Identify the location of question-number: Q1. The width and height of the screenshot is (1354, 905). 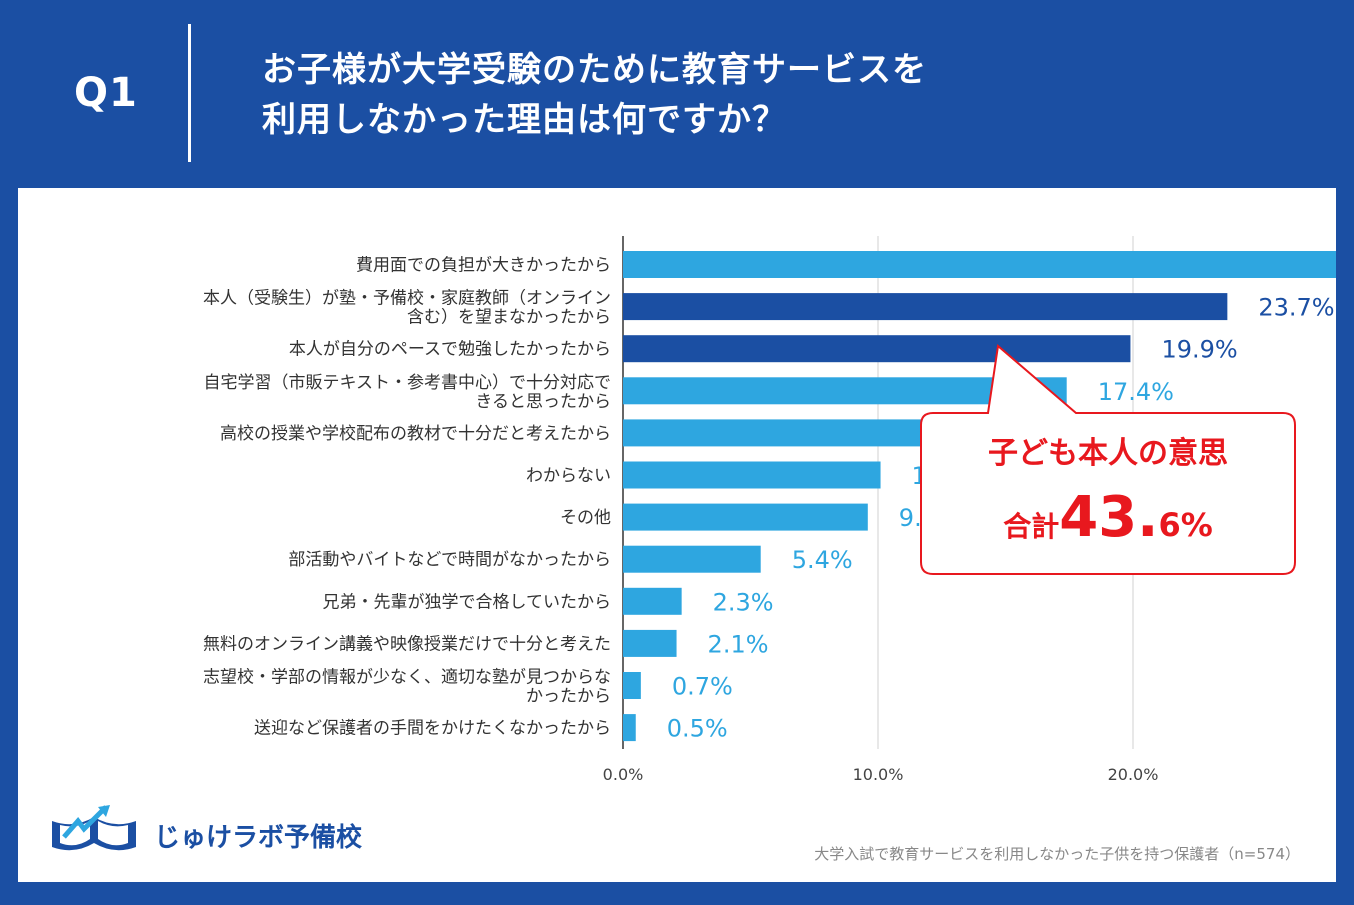
(106, 93).